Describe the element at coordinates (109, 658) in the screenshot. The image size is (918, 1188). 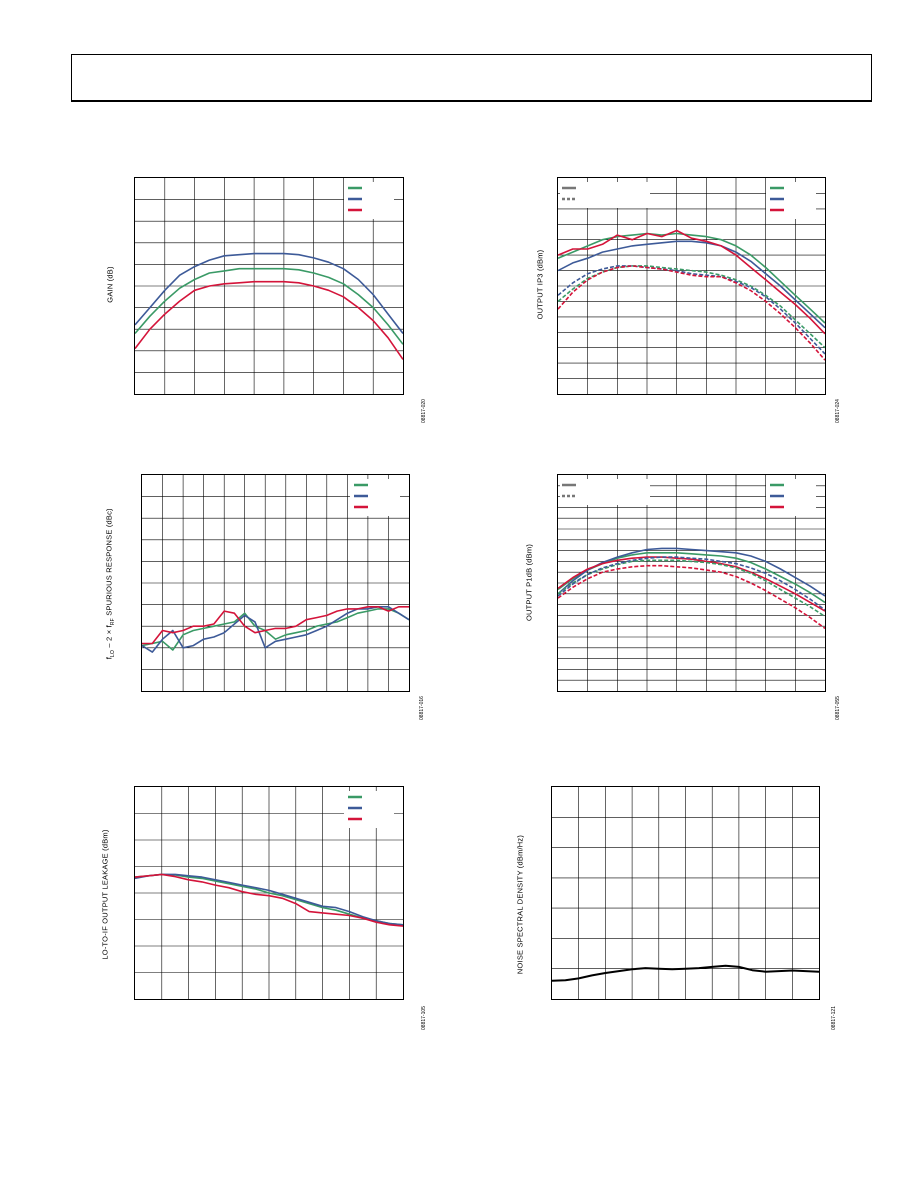
I see `spur-ylabel-pre: f` at that location.